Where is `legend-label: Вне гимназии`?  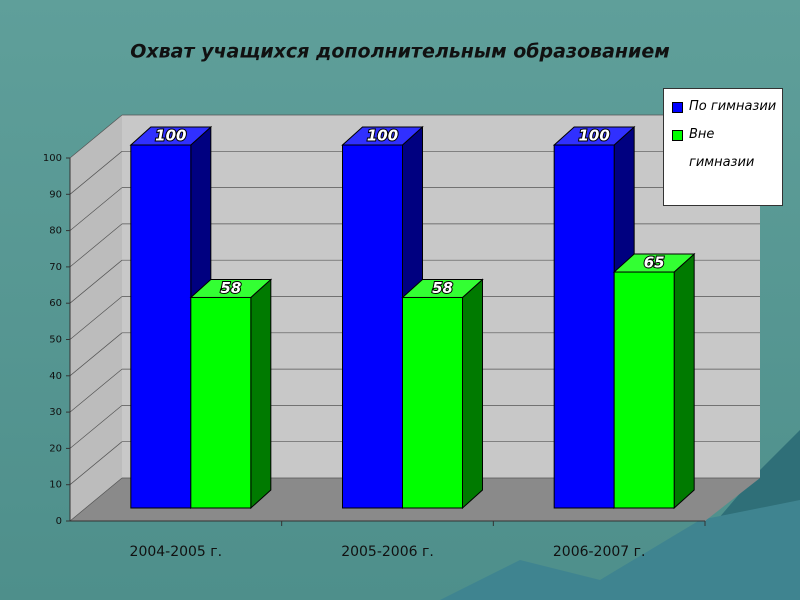 legend-label: Вне гимназии is located at coordinates (722, 148).